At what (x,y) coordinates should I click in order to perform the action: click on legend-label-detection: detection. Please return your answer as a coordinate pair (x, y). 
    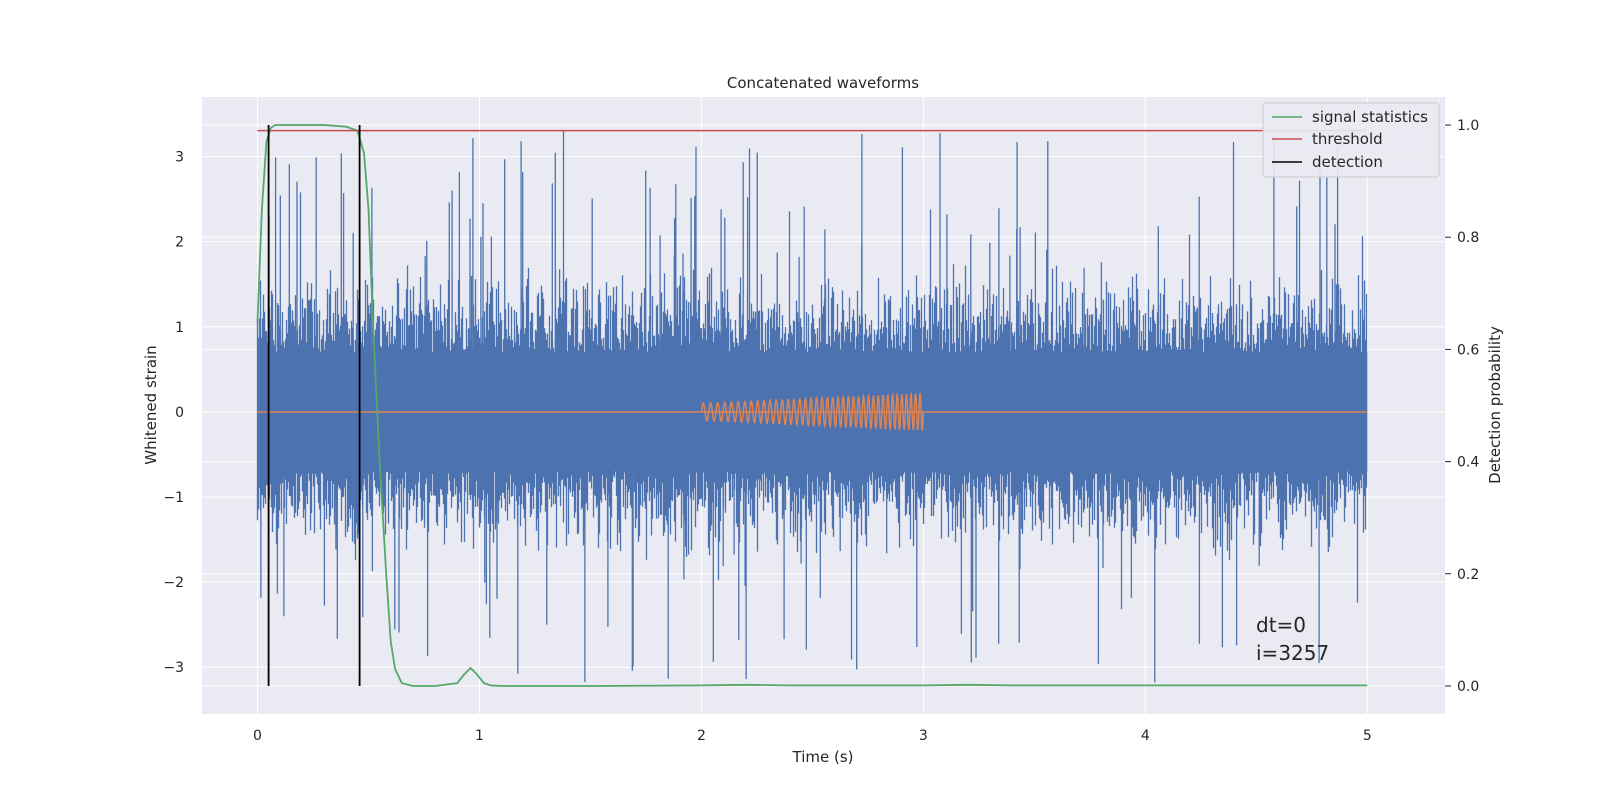
    Looking at the image, I should click on (1347, 162).